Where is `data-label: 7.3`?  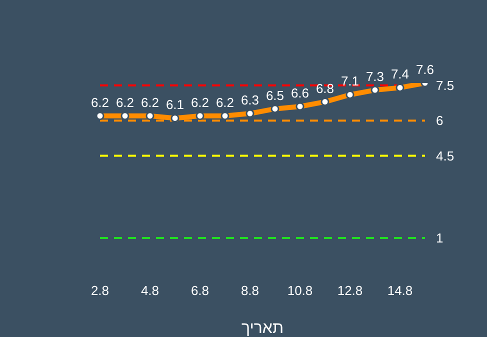 data-label: 7.3 is located at coordinates (375, 76).